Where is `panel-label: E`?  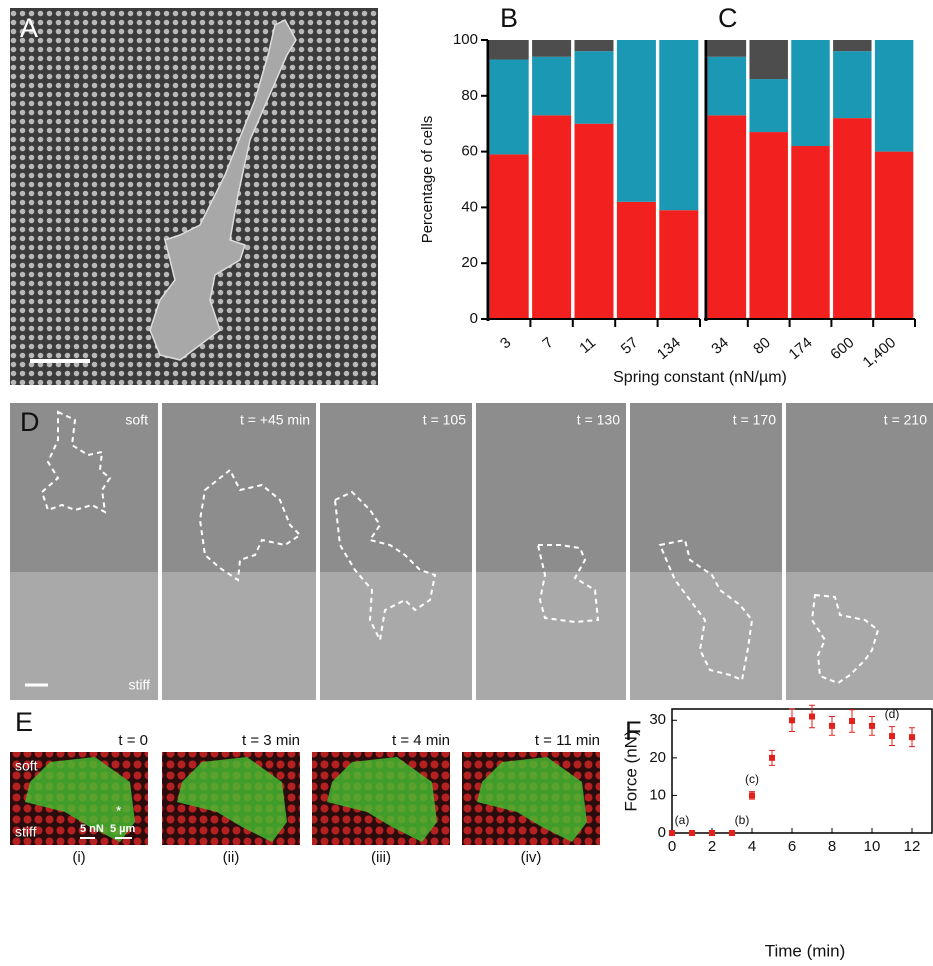
panel-label: E is located at coordinates (24, 722).